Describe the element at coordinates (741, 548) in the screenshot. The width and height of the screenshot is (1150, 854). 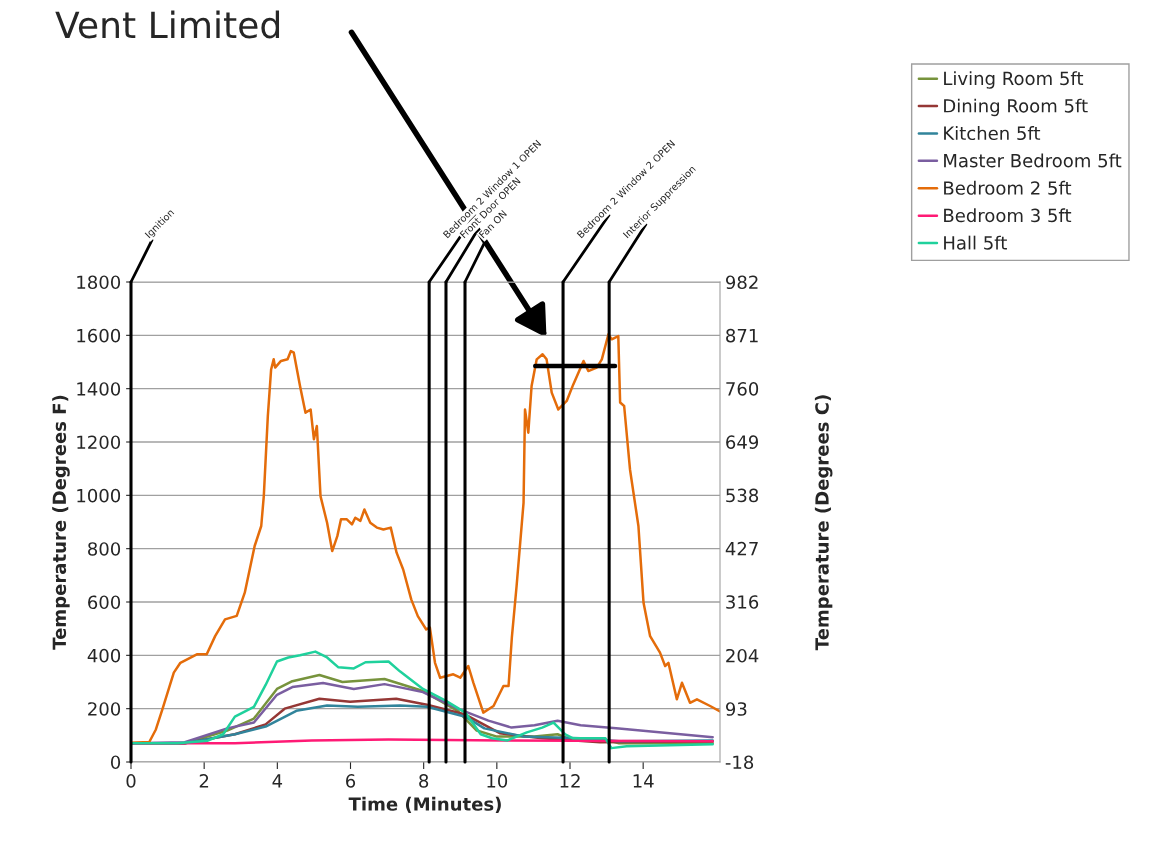
I see `y2-tick-label: 427` at that location.